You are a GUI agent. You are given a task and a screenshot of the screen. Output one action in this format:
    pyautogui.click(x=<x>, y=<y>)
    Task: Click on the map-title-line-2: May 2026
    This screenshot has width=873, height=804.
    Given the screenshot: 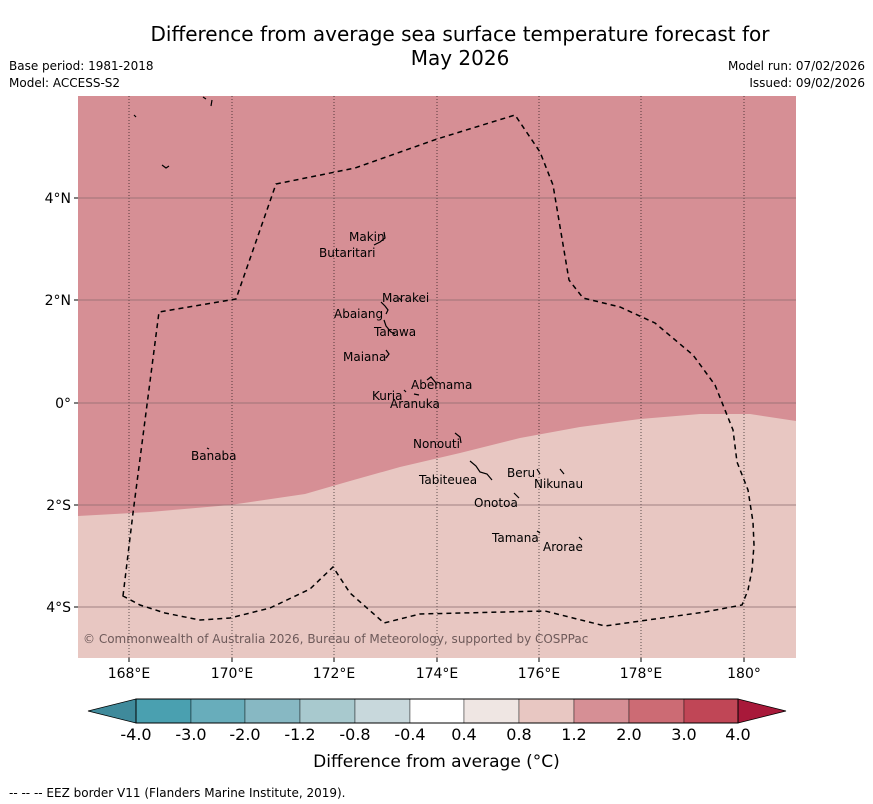 What is the action you would take?
    pyautogui.click(x=460, y=58)
    